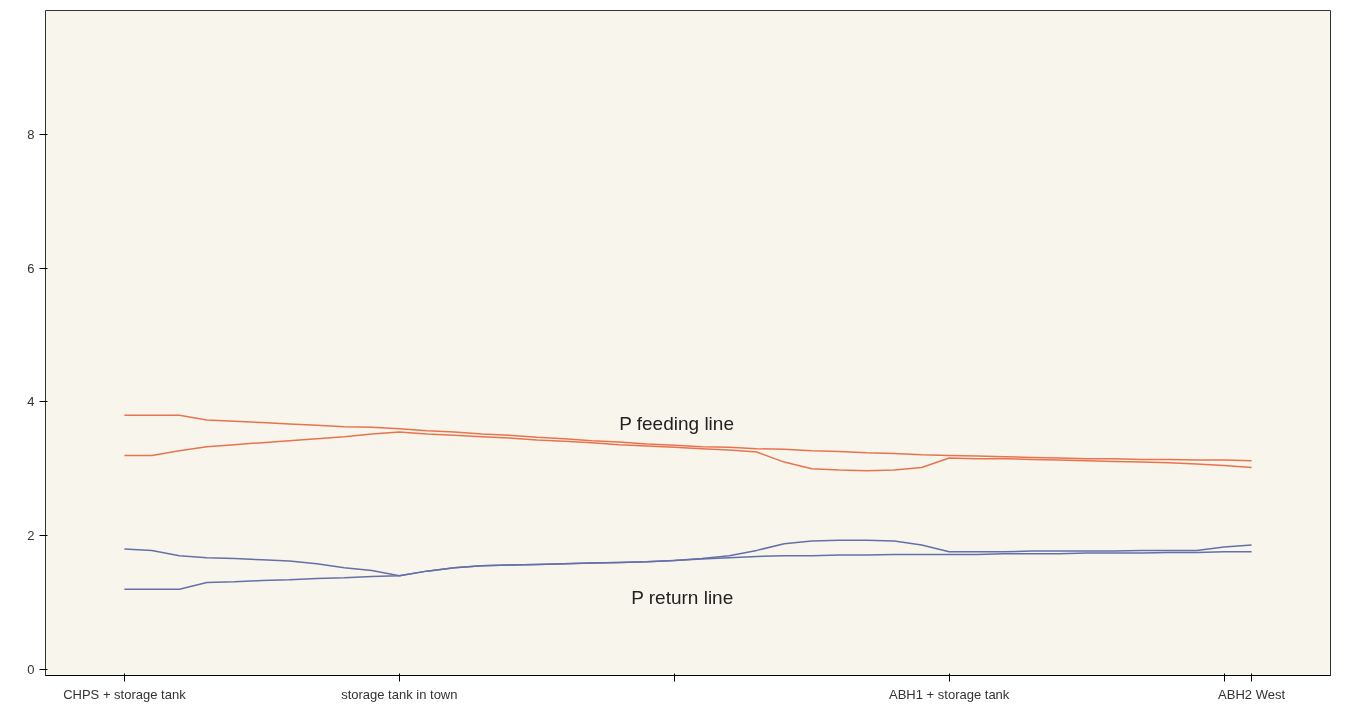 The width and height of the screenshot is (1360, 724). What do you see at coordinates (399, 694) in the screenshot?
I see `x-tick-label: storage tank in town` at bounding box center [399, 694].